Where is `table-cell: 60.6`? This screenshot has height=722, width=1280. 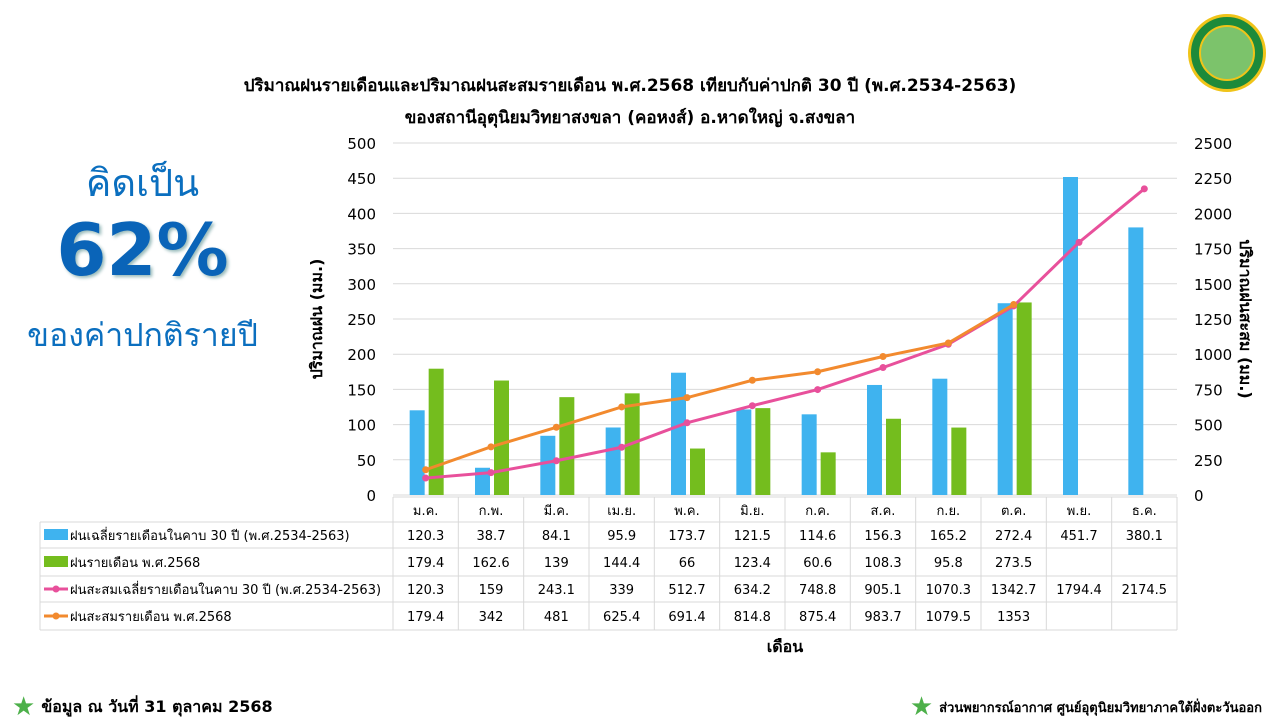 table-cell: 60.6 is located at coordinates (817, 563).